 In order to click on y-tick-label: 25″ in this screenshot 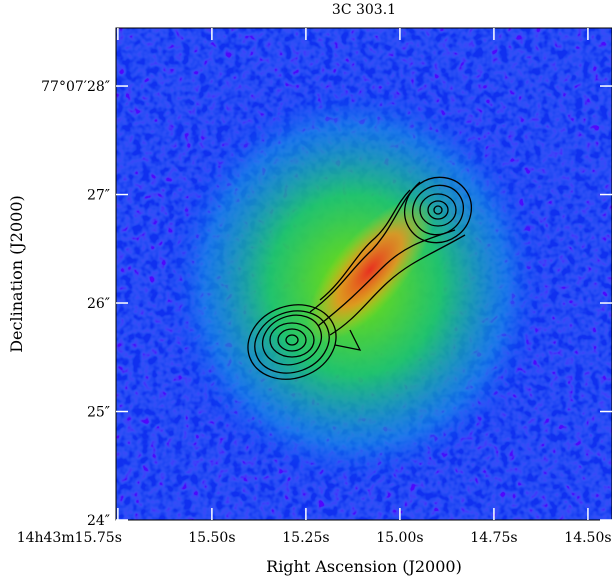, I will do `click(98, 413)`.